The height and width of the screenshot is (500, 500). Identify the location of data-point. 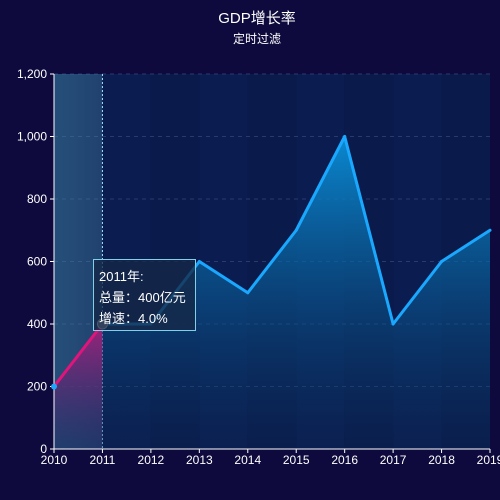
(54, 386).